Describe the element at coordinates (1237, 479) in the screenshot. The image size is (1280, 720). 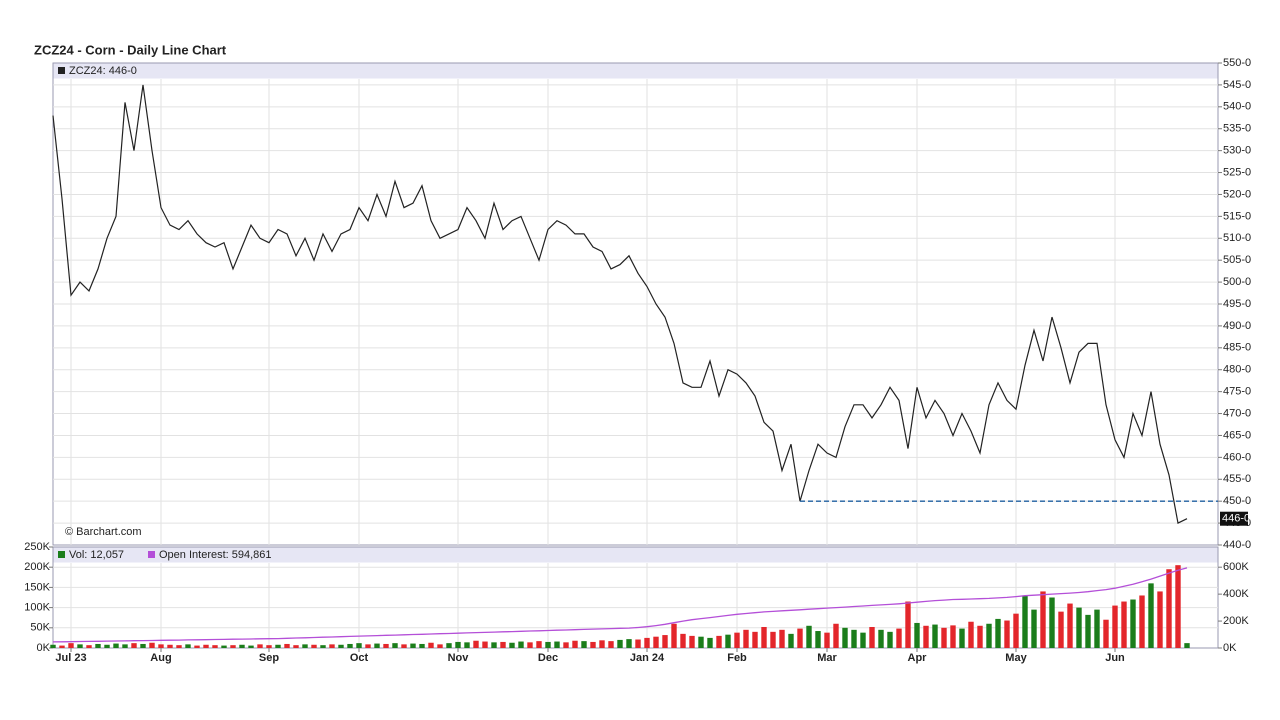
I see `y-tick-label: 455-0` at that location.